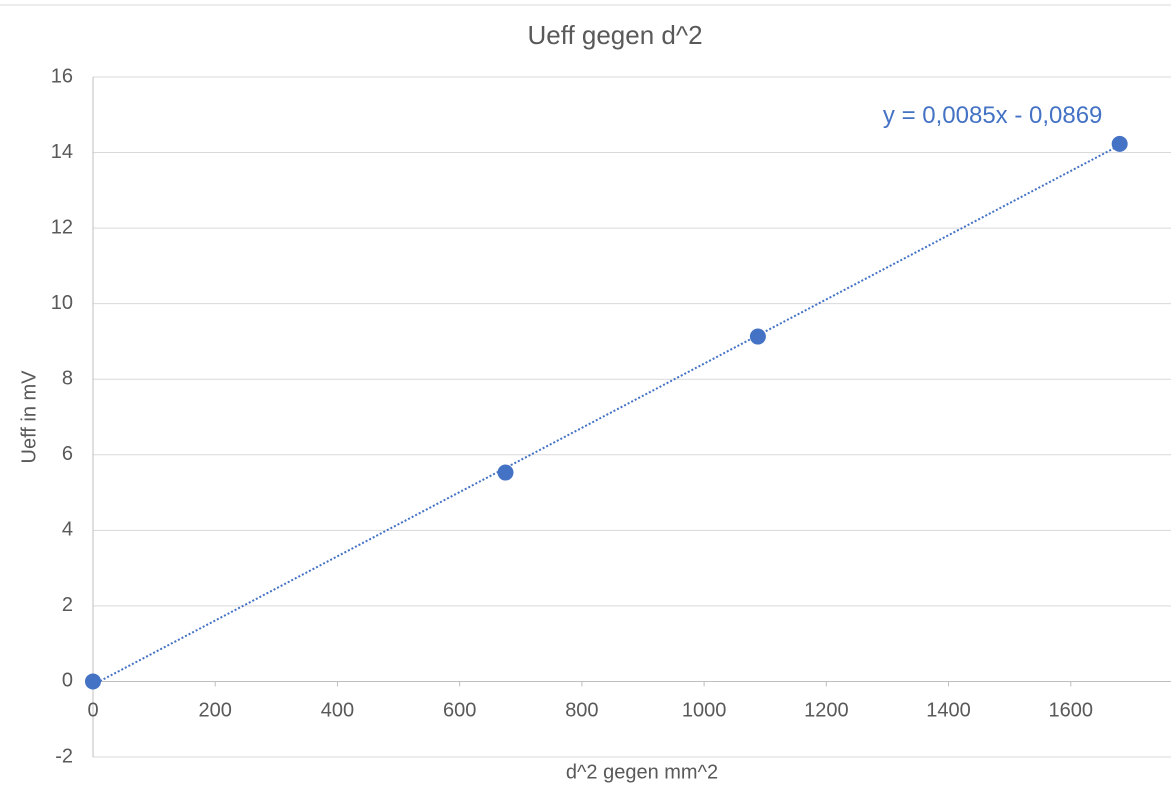 This screenshot has height=793, width=1171. What do you see at coordinates (826, 711) in the screenshot?
I see `x-tick-label: 1200` at bounding box center [826, 711].